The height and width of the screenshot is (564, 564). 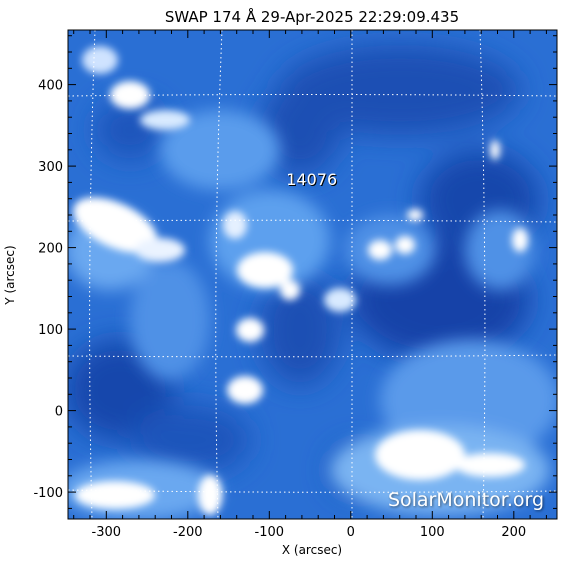 What do you see at coordinates (270, 532) in the screenshot?
I see `x-tick-label: -100` at bounding box center [270, 532].